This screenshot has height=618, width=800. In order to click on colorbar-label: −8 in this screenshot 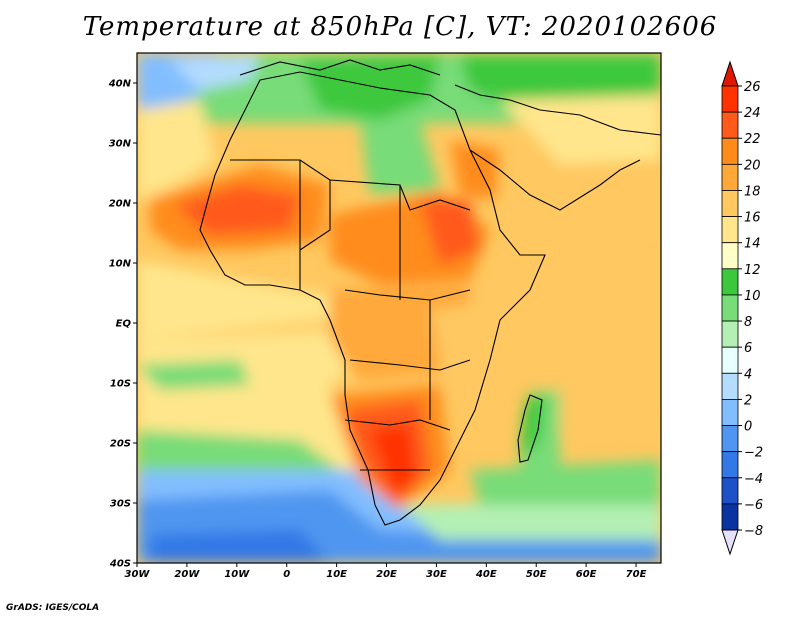, I will do `click(753, 531)`.